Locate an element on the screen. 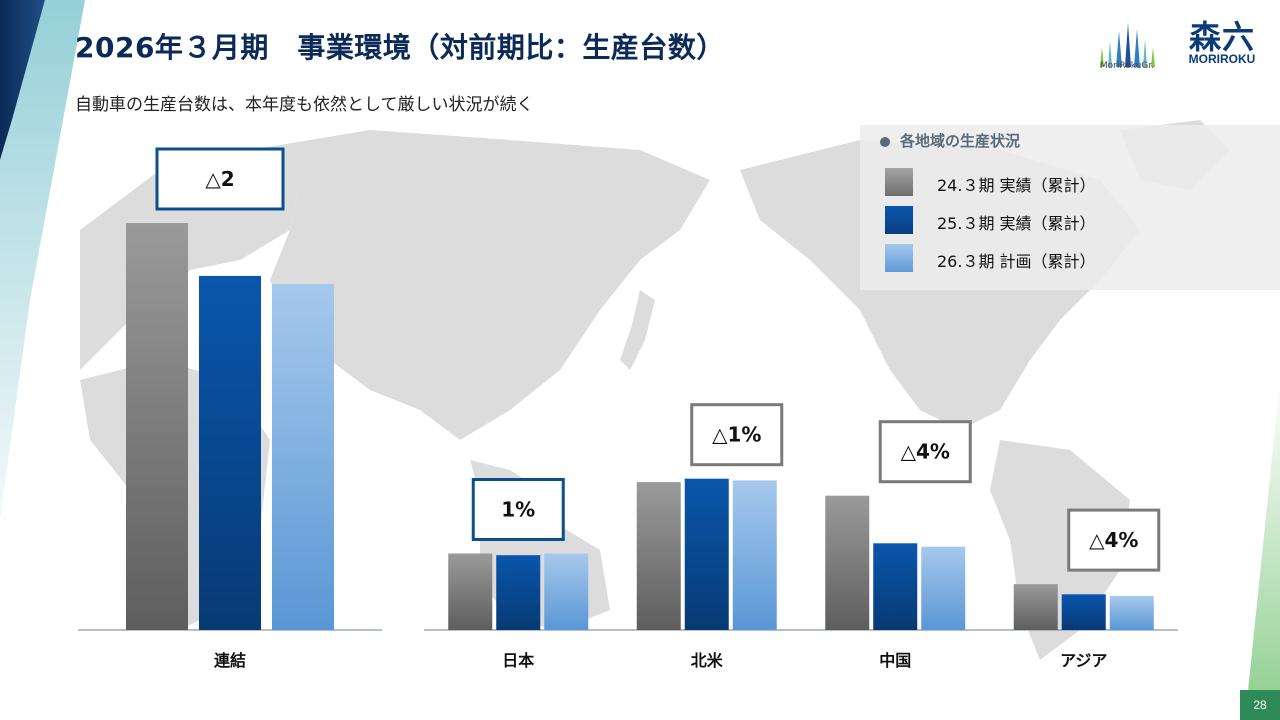 This screenshot has width=1280, height=720. left-decoration is located at coordinates (42, 260).